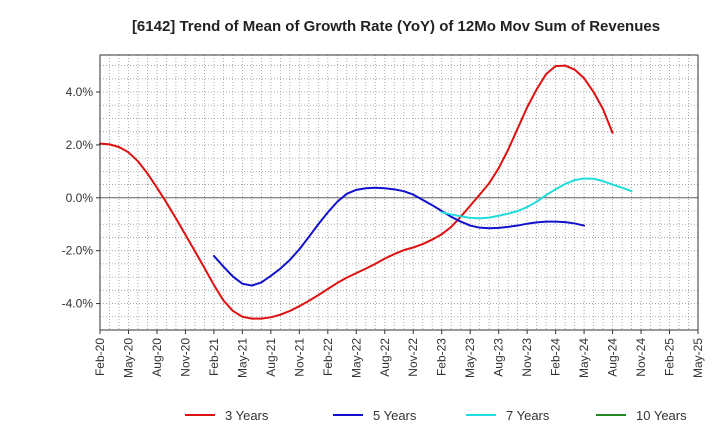  What do you see at coordinates (670, 357) in the screenshot?
I see `x-tick-label: Feb-25` at bounding box center [670, 357].